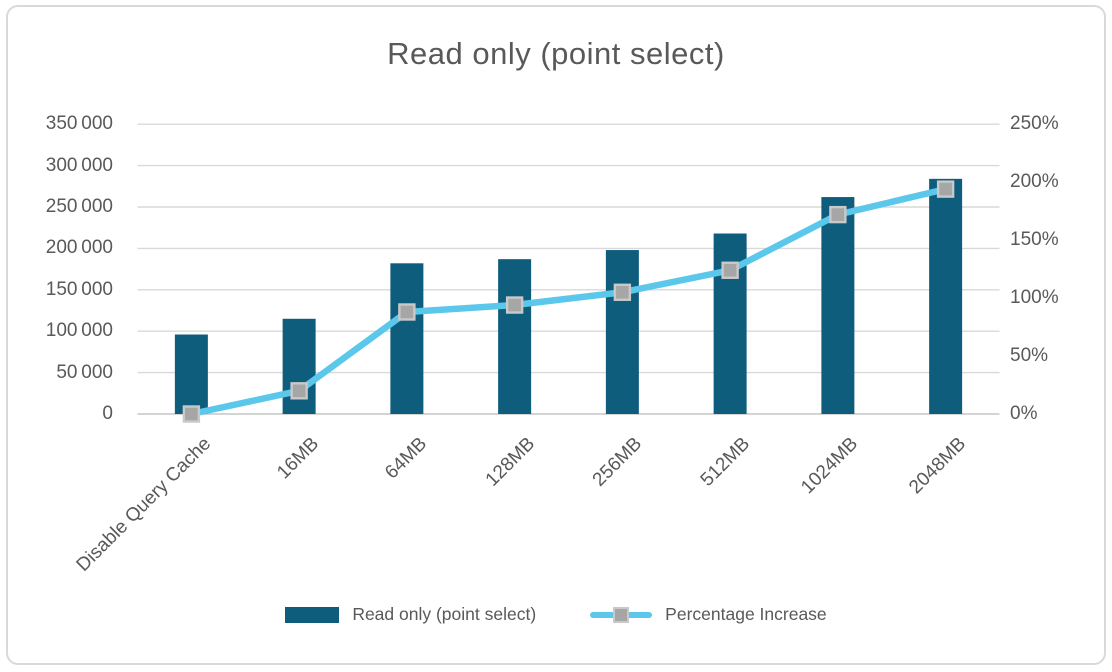 Image resolution: width=1112 pixels, height=672 pixels. What do you see at coordinates (299, 391) in the screenshot?
I see `marker-16mb` at bounding box center [299, 391].